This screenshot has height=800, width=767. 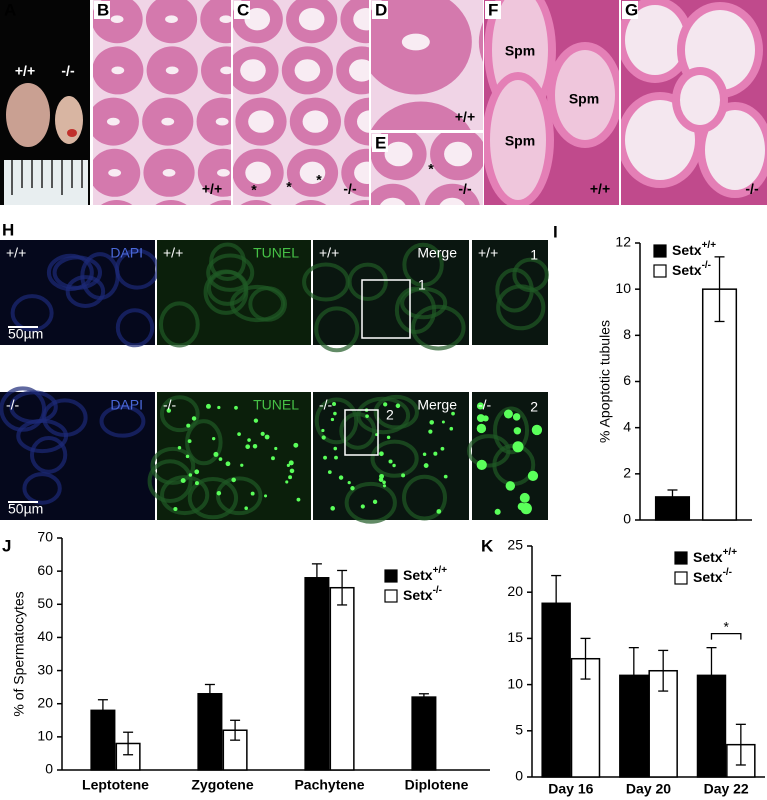 What do you see at coordinates (45, 736) in the screenshot?
I see `y-tick-label: 10` at bounding box center [45, 736].